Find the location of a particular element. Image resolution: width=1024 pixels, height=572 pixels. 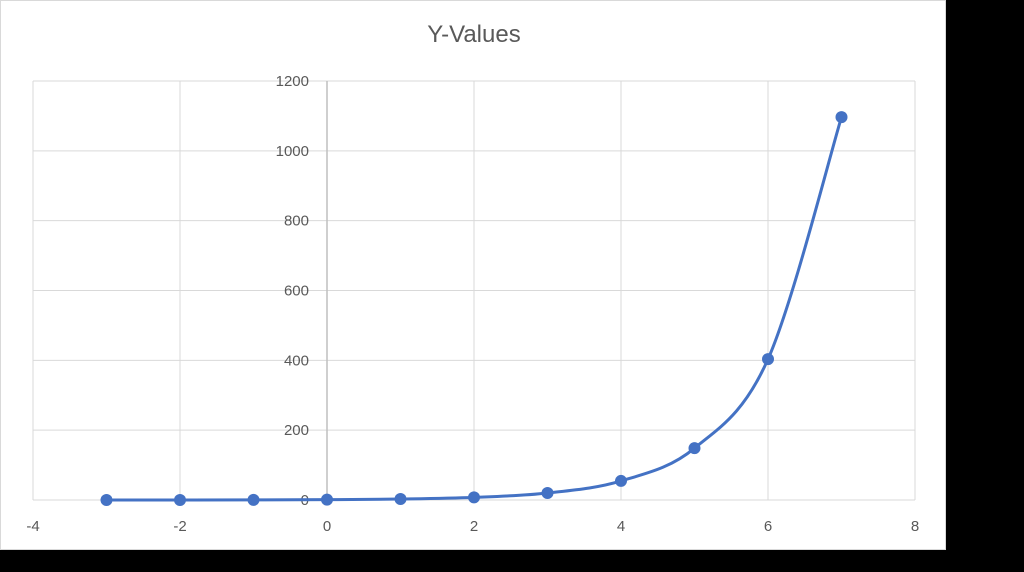

x-tick-label: 8 is located at coordinates (915, 526).